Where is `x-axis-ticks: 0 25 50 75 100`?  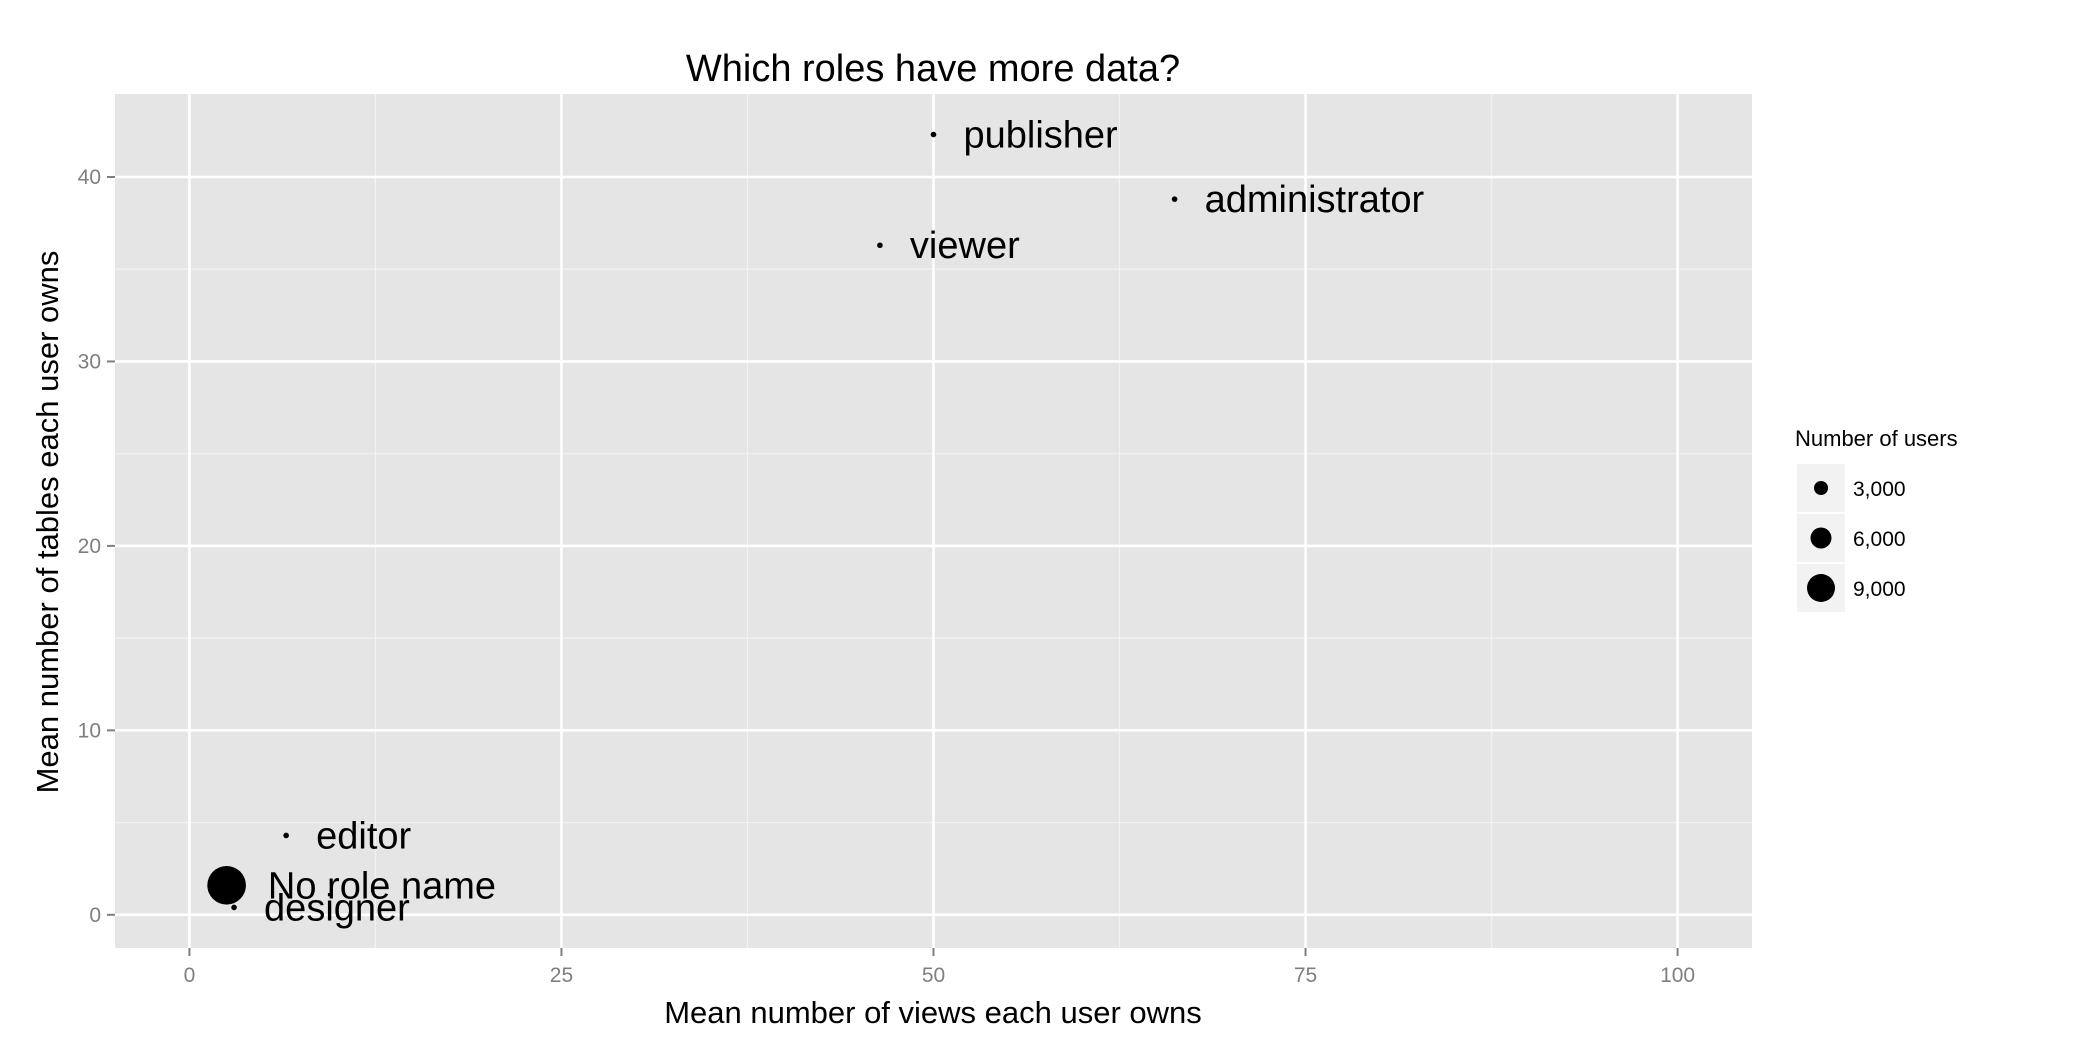 x-axis-ticks: 0 25 50 75 100 is located at coordinates (939, 967).